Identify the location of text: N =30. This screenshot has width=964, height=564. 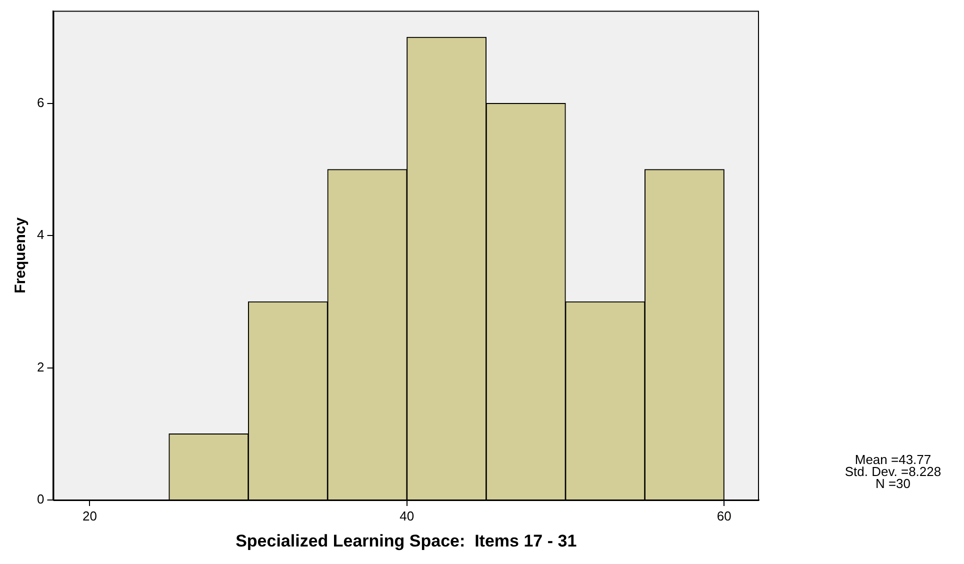
(893, 483).